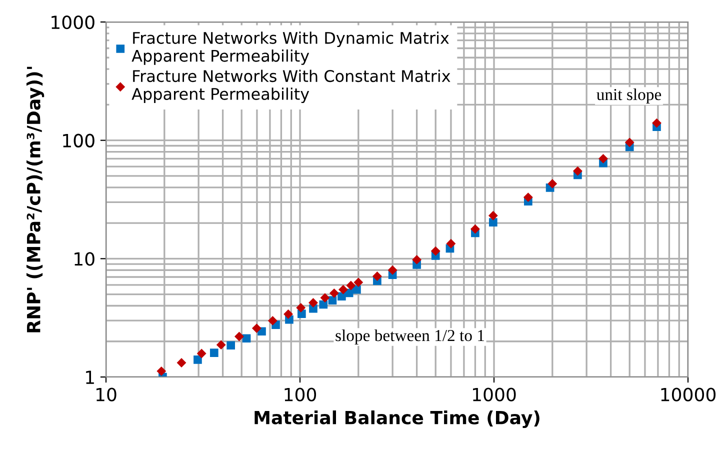 Image resolution: width=719 pixels, height=452 pixels. Describe the element at coordinates (106, 395) in the screenshot. I see `x-tick-label: 10` at that location.